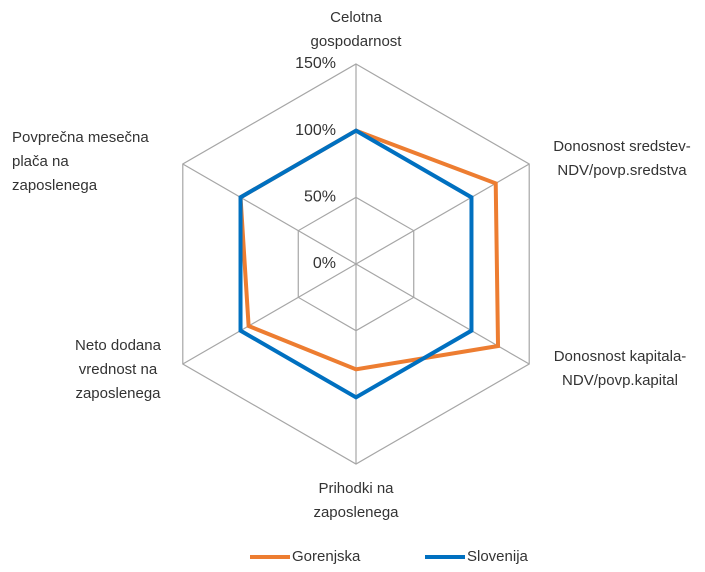 The height and width of the screenshot is (572, 705). Describe the element at coordinates (356, 488) in the screenshot. I see `category-label: Prihodki na` at that location.